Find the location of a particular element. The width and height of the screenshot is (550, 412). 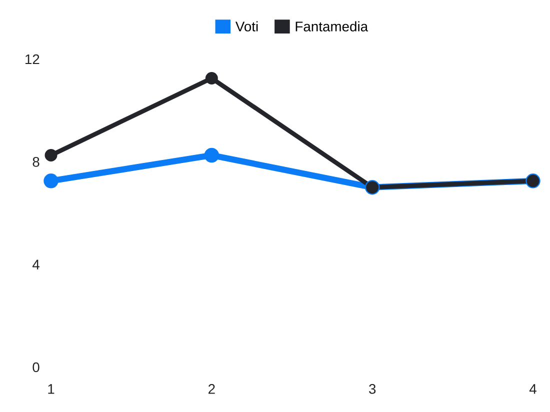

x-tick-label: 4 is located at coordinates (532, 389).